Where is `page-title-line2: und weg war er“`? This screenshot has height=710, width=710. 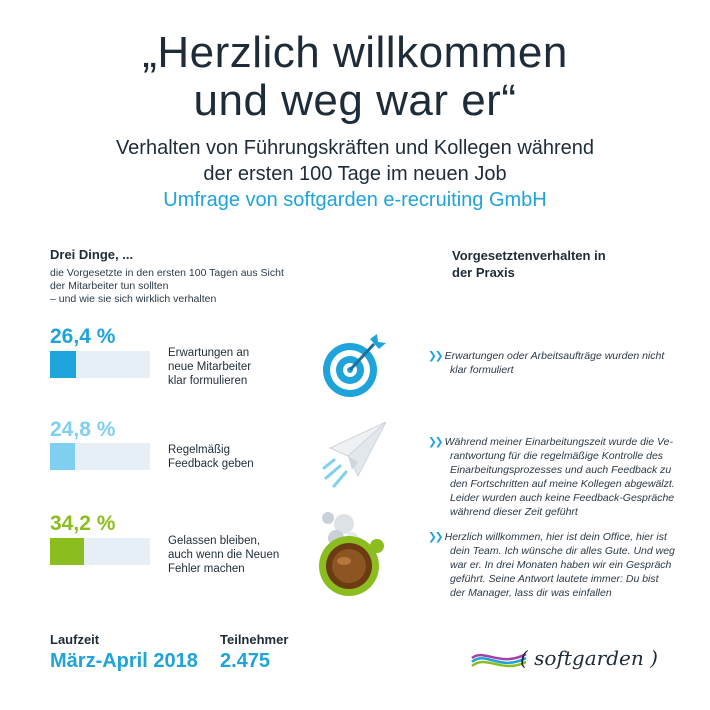
page-title-line2: und weg war er“ is located at coordinates (355, 100).